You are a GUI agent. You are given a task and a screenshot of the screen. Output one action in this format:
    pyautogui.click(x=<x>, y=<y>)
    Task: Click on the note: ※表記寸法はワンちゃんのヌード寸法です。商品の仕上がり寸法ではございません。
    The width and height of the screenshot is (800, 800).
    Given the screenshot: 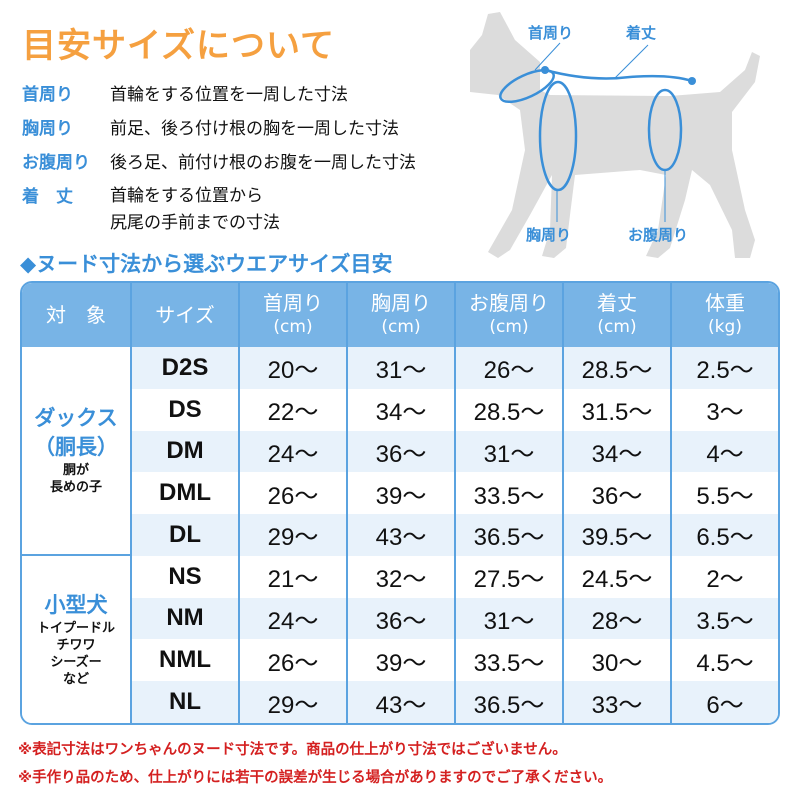 What is the action you would take?
    pyautogui.click(x=292, y=750)
    